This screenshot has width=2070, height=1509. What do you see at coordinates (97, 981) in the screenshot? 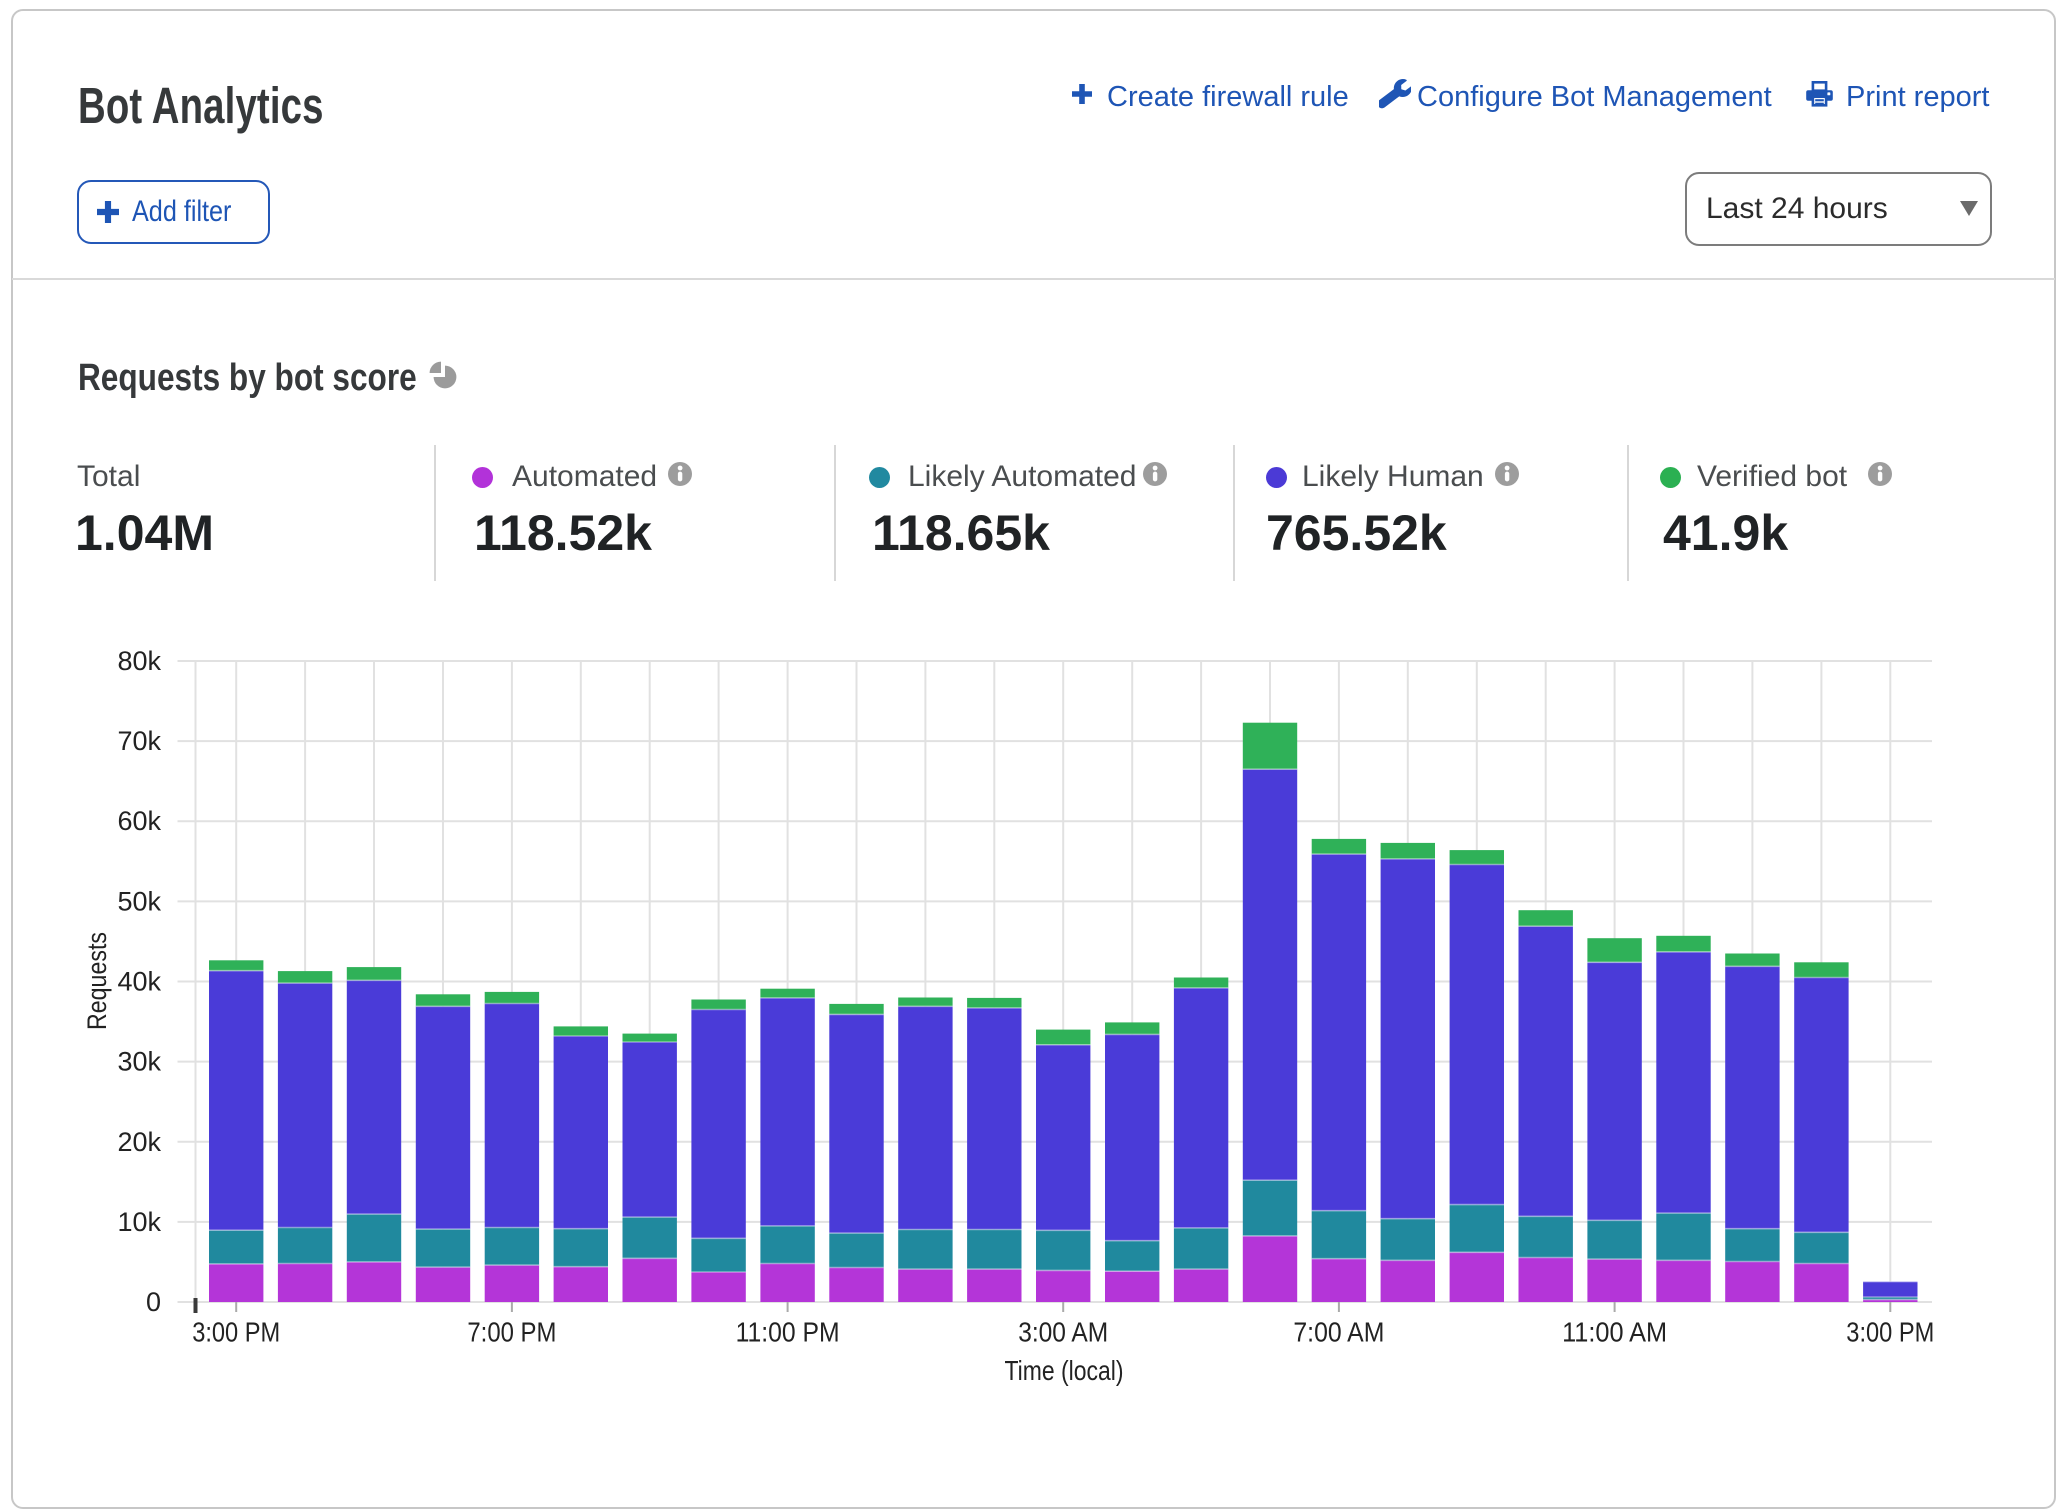
I see `svg-text: Requests` at bounding box center [97, 981].